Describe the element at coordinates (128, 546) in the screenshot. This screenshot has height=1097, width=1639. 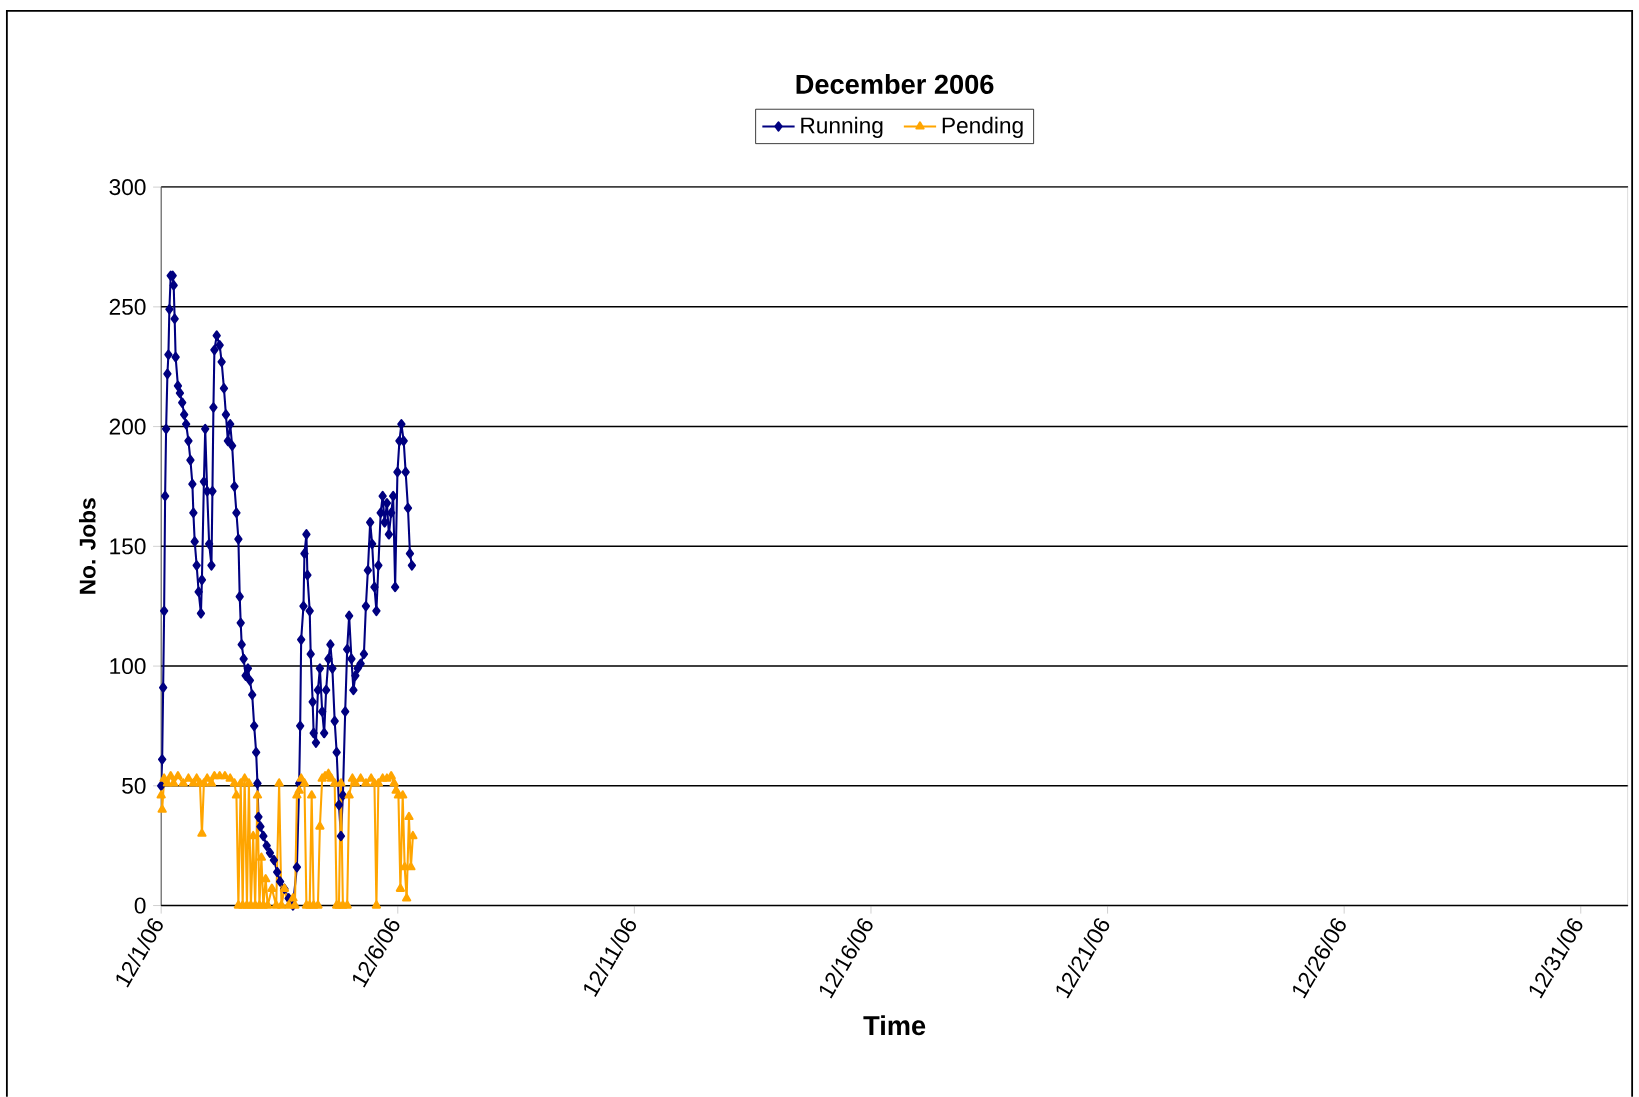
I see `y-tick-label: 150` at that location.